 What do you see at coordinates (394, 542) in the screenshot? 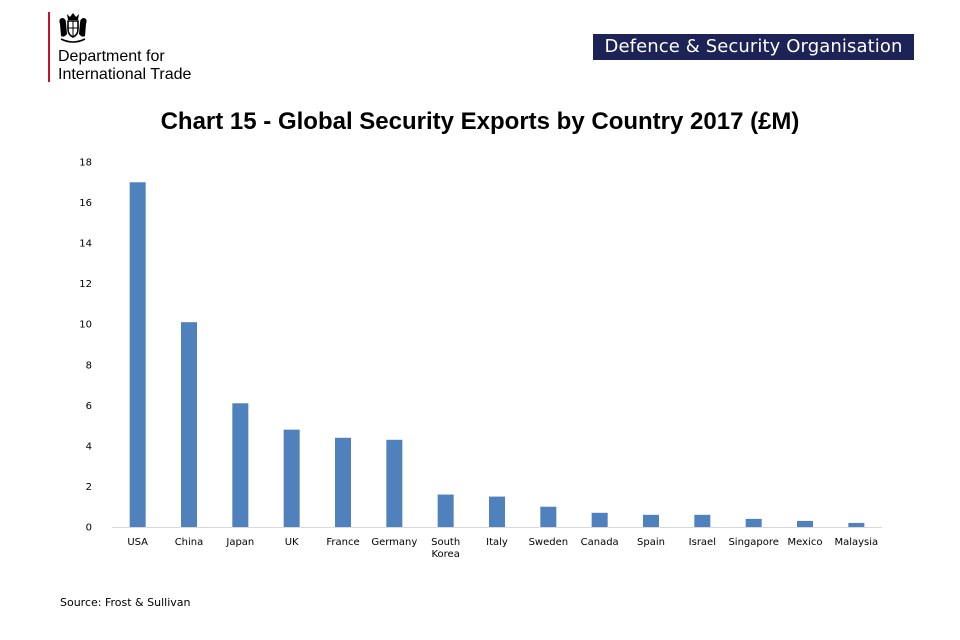
I see `x-tick-label: Germany` at bounding box center [394, 542].